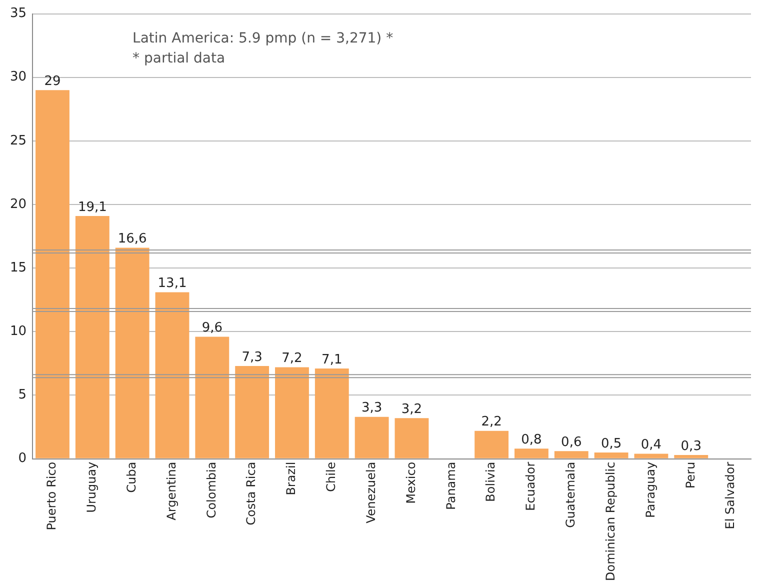 The height and width of the screenshot is (588, 761). I want to click on data-label: 0,4, so click(651, 445).